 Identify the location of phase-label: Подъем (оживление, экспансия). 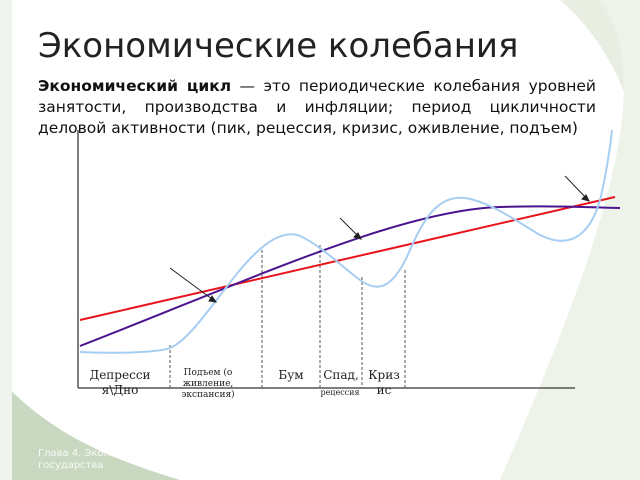
(208, 384).